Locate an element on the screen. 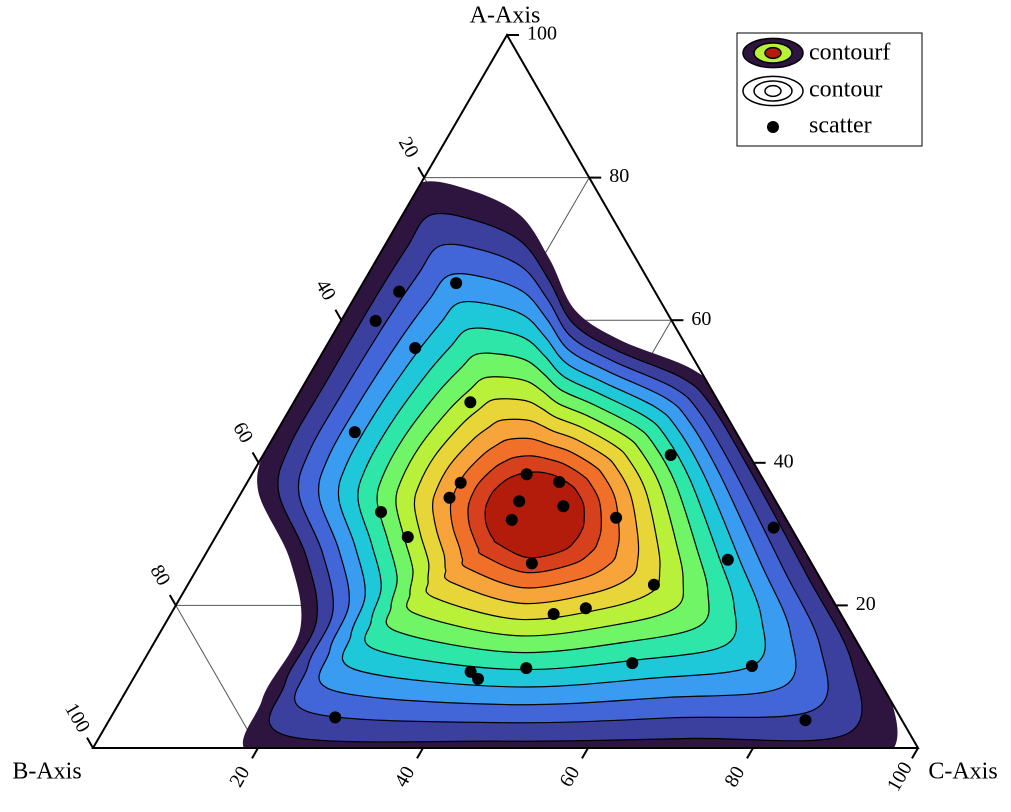 This screenshot has width=1011, height=812. legend-label: contourf is located at coordinates (849, 53).